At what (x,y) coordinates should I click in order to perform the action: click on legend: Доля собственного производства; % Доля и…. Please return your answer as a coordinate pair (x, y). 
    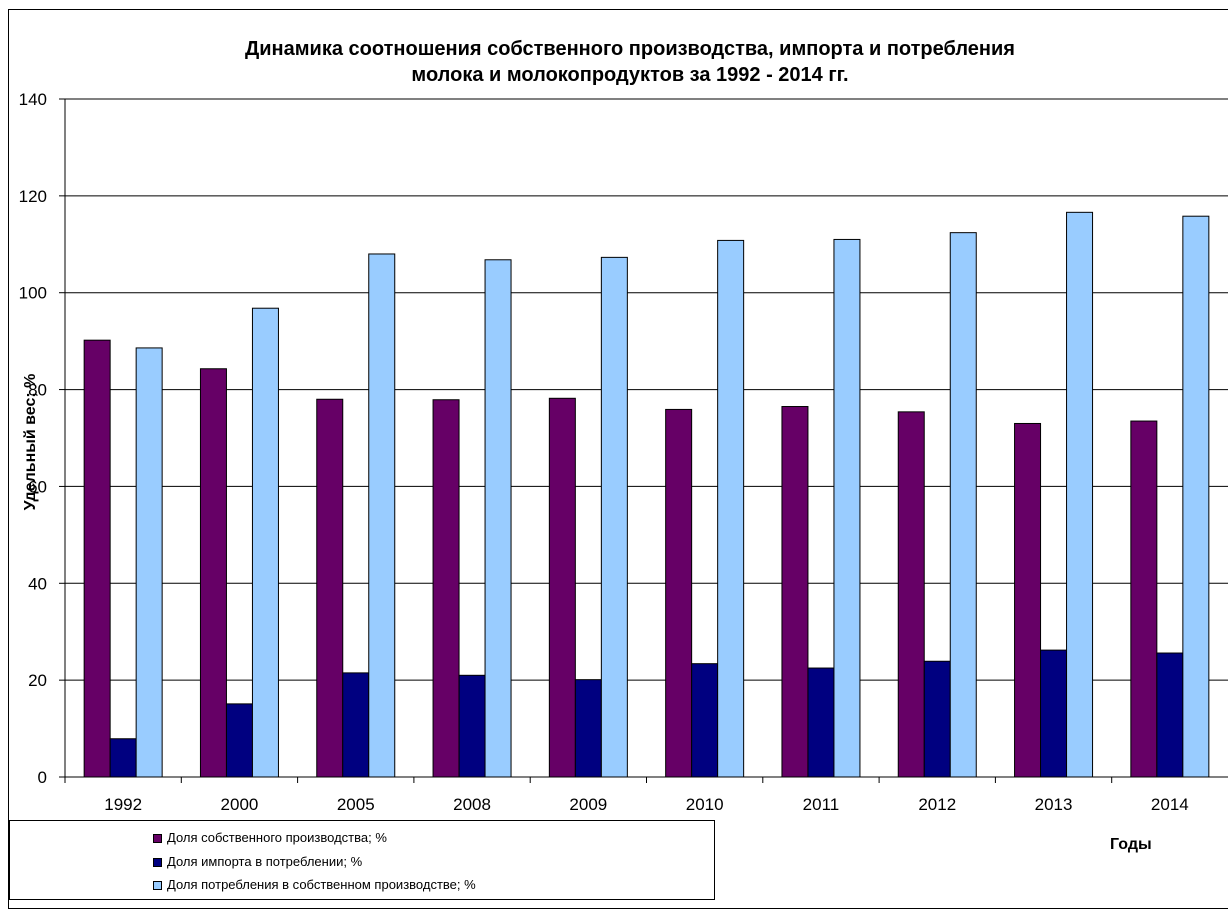
    Looking at the image, I should click on (362, 860).